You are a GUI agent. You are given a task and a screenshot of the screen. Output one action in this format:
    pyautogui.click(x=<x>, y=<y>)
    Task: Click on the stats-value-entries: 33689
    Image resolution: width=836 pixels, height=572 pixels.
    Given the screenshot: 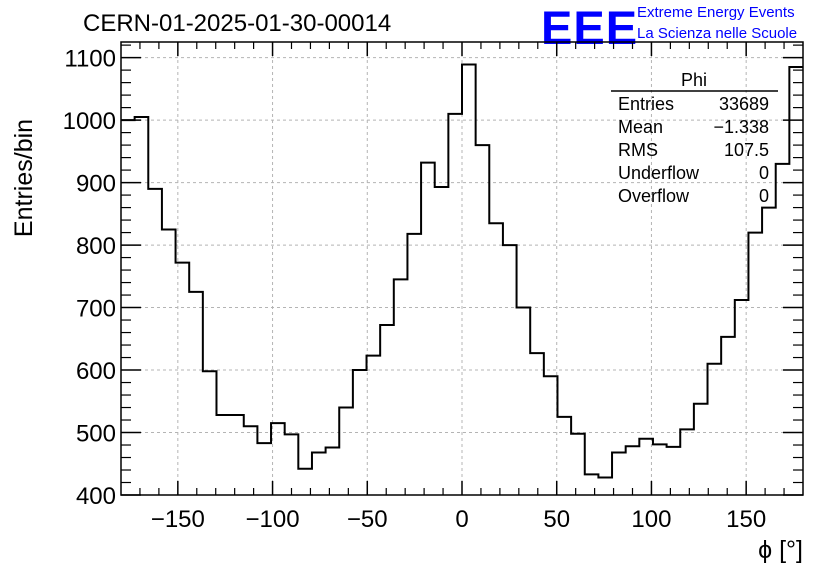 What is the action you would take?
    pyautogui.click(x=744, y=104)
    